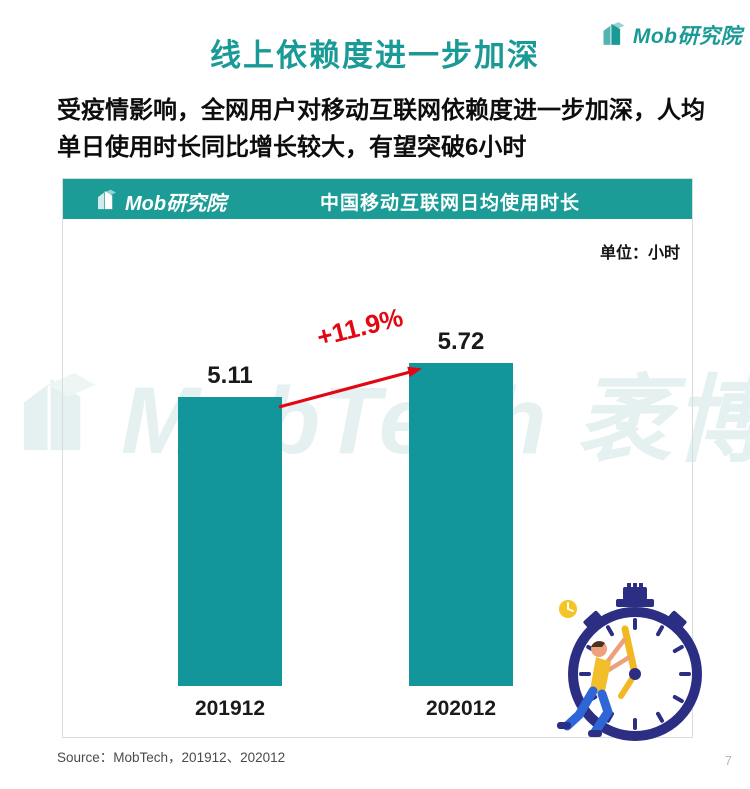  I want to click on x-axis-label: 202012, so click(461, 708).